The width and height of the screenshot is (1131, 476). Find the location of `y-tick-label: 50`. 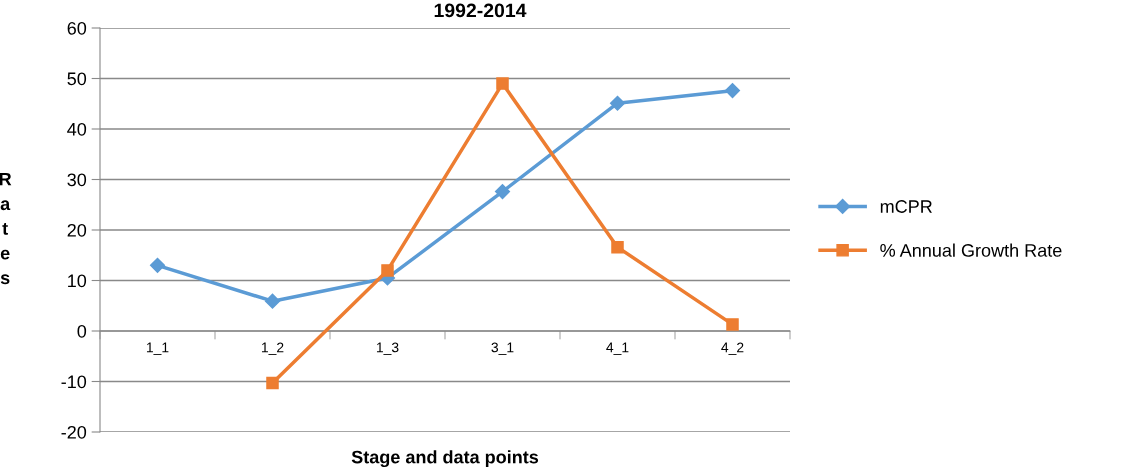

y-tick-label: 50 is located at coordinates (77, 79).